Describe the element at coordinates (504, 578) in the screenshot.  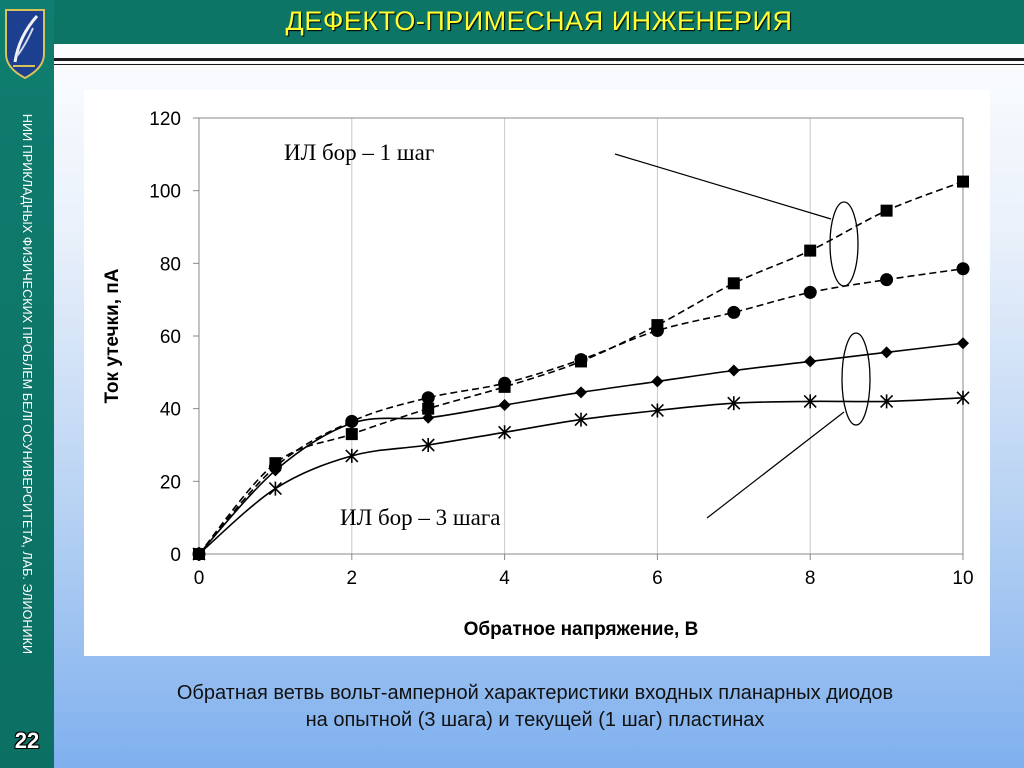
I see `x-tick-label: 4` at that location.